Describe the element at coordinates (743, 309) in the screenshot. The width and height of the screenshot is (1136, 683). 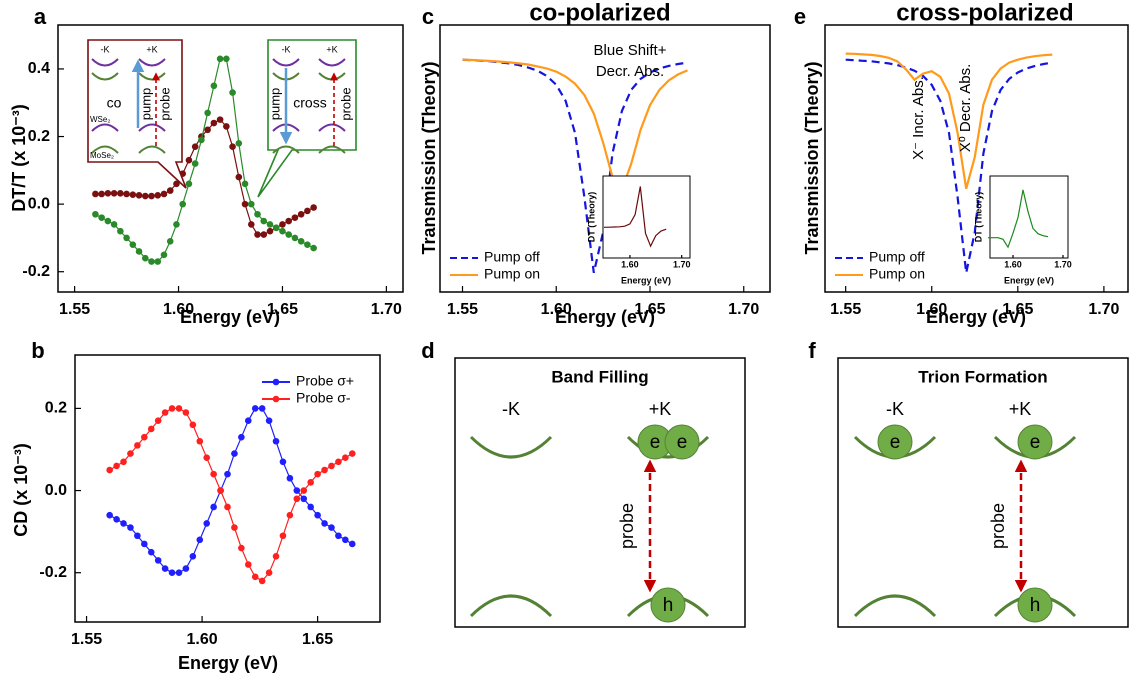
I see `x-tick-label: 1.70` at that location.